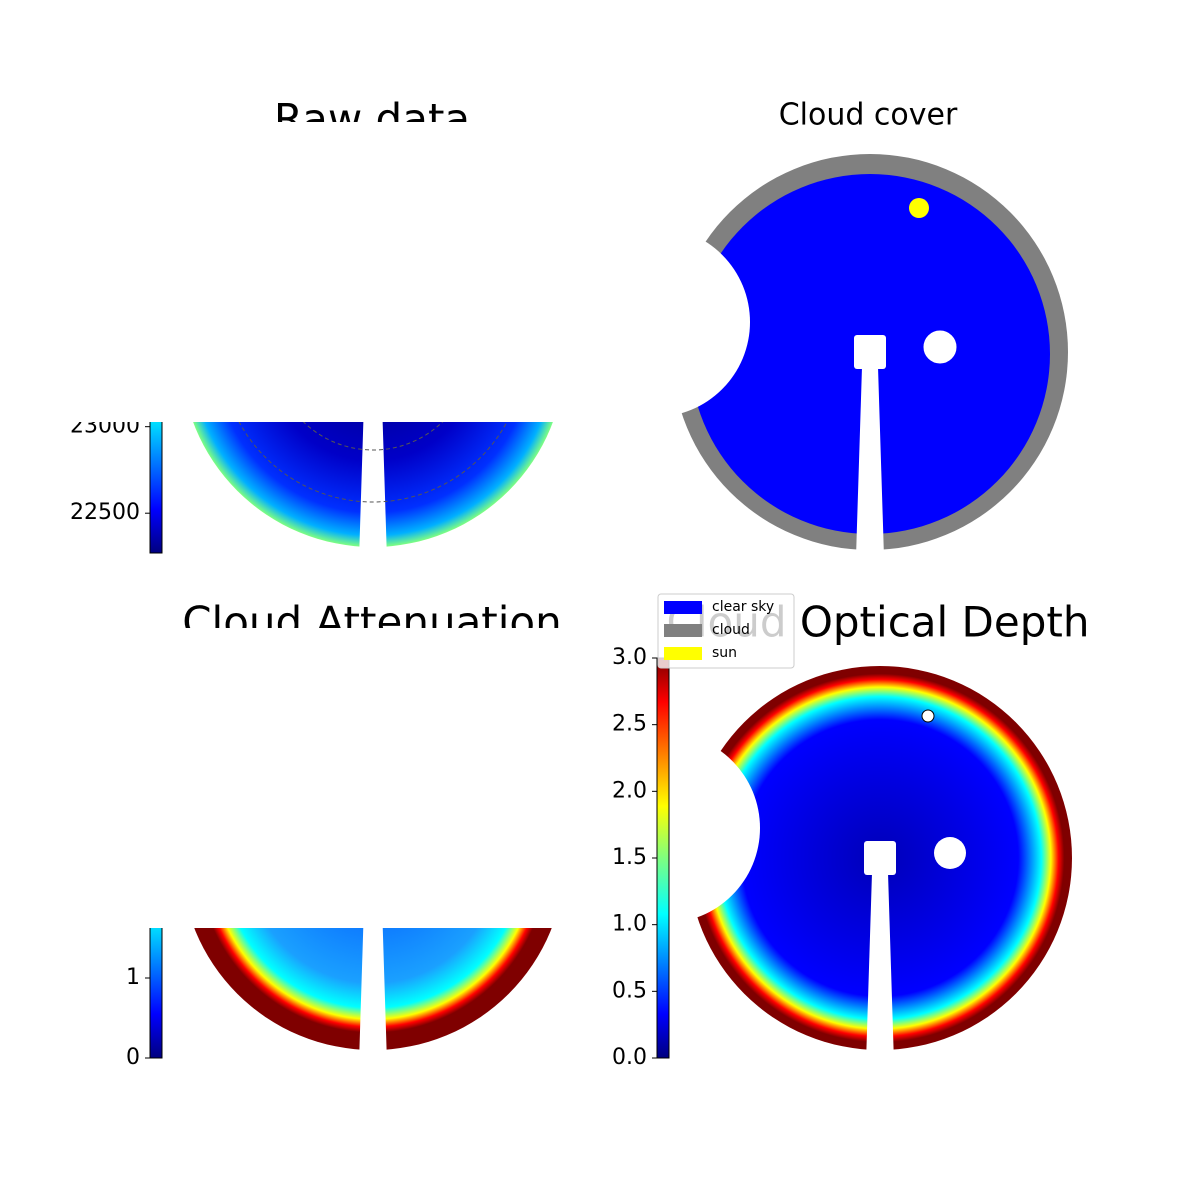 Image resolution: width=1200 pixels, height=1200 pixels. I want to click on colorbar-tick-label: 2.0, so click(629, 790).